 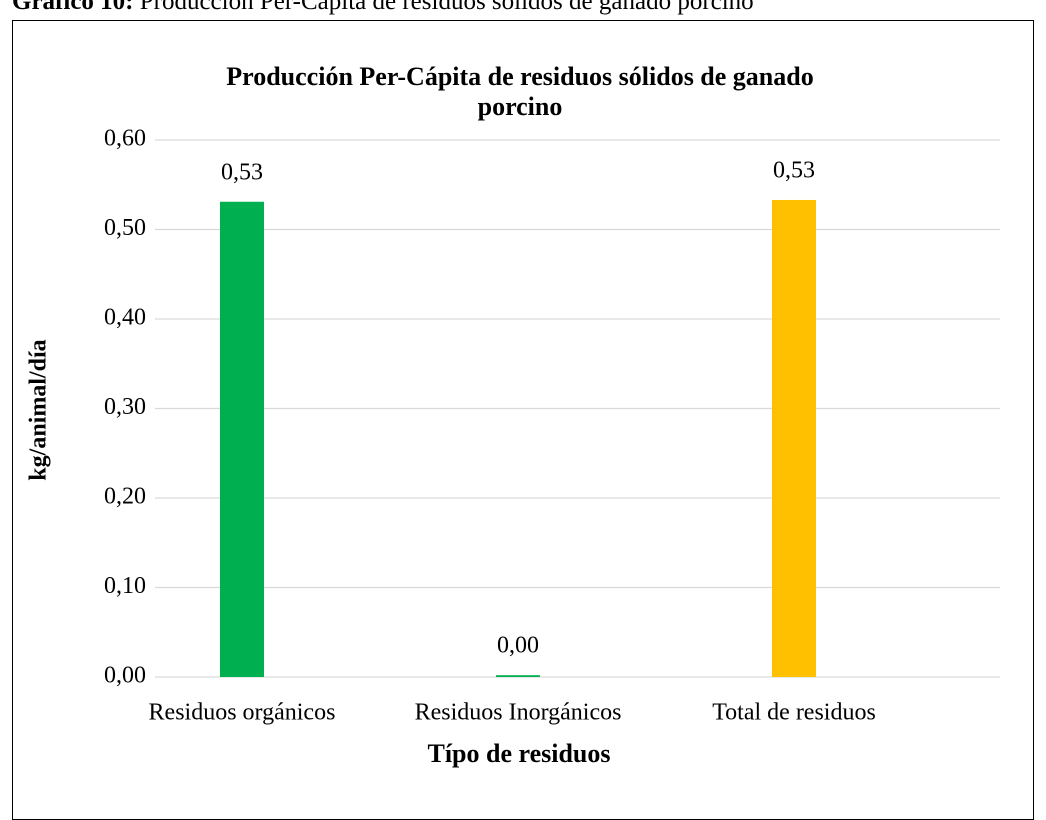 What do you see at coordinates (73, 7) in the screenshot?
I see `caption-label: Gráfico 10:` at bounding box center [73, 7].